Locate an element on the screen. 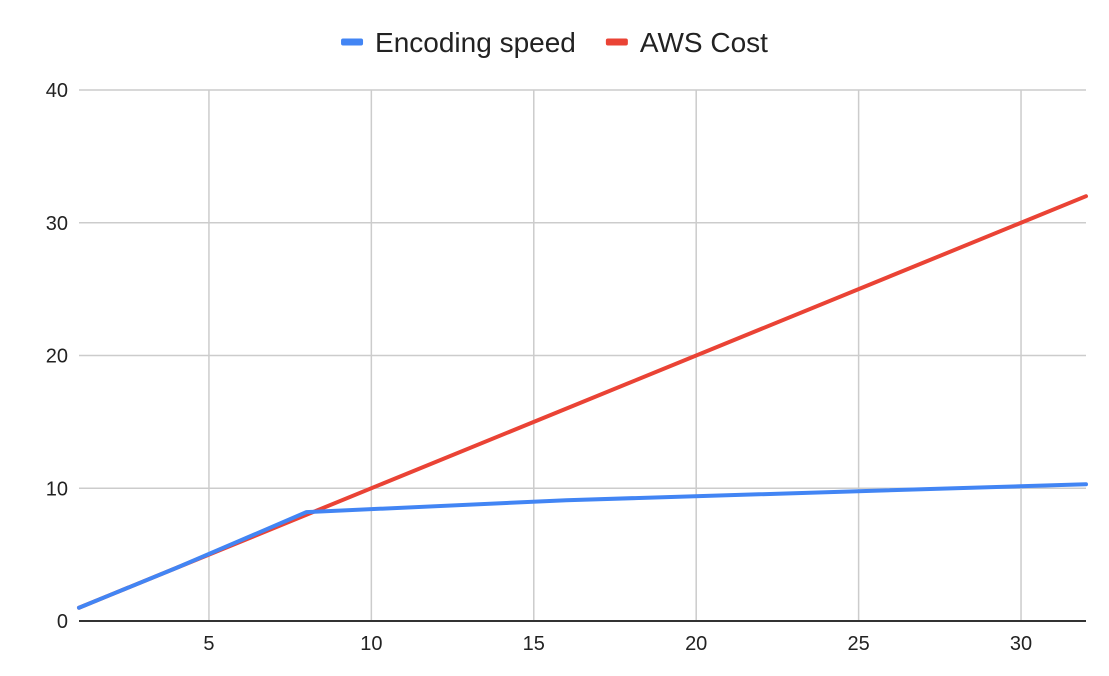 This screenshot has width=1109, height=676. legend-label-encoding-speed: Encoding speed is located at coordinates (475, 42).